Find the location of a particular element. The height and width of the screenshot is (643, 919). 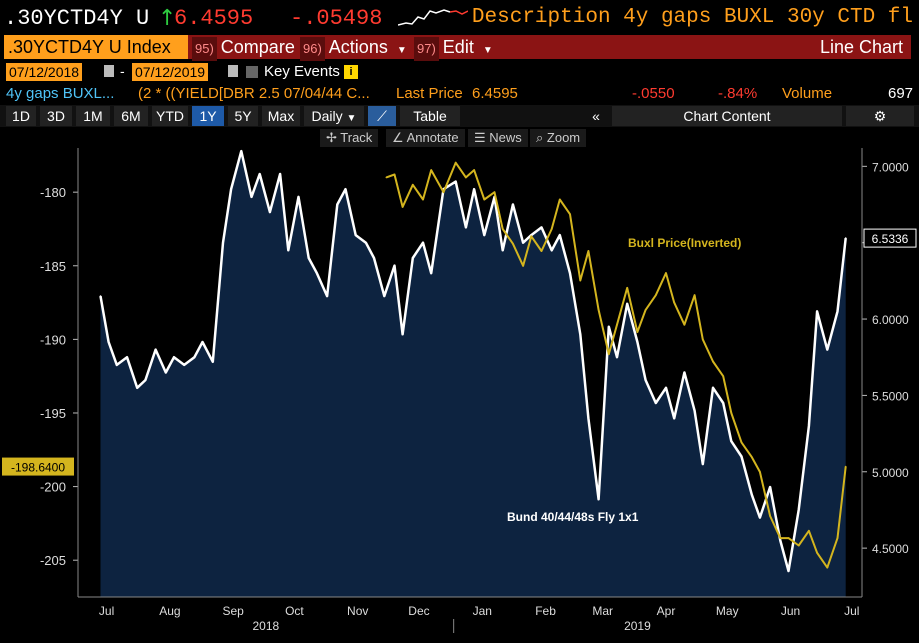

chart-content-label: Chart Content is located at coordinates (727, 116).